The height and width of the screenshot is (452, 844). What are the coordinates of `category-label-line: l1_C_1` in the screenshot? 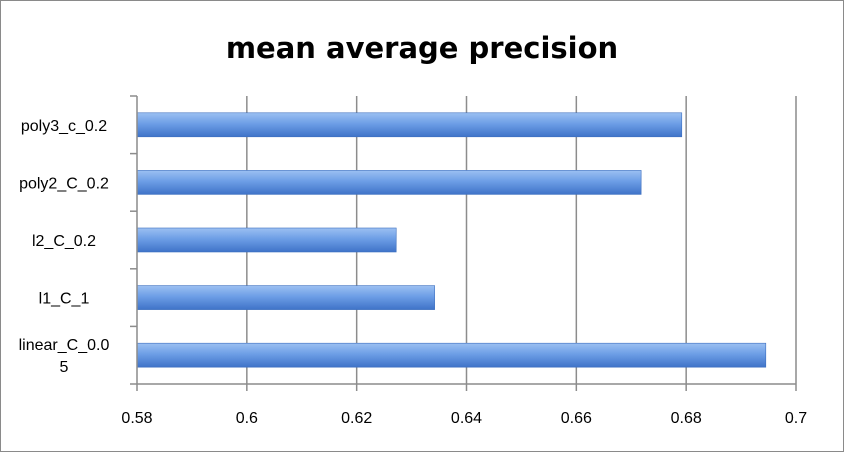 It's located at (64, 299).